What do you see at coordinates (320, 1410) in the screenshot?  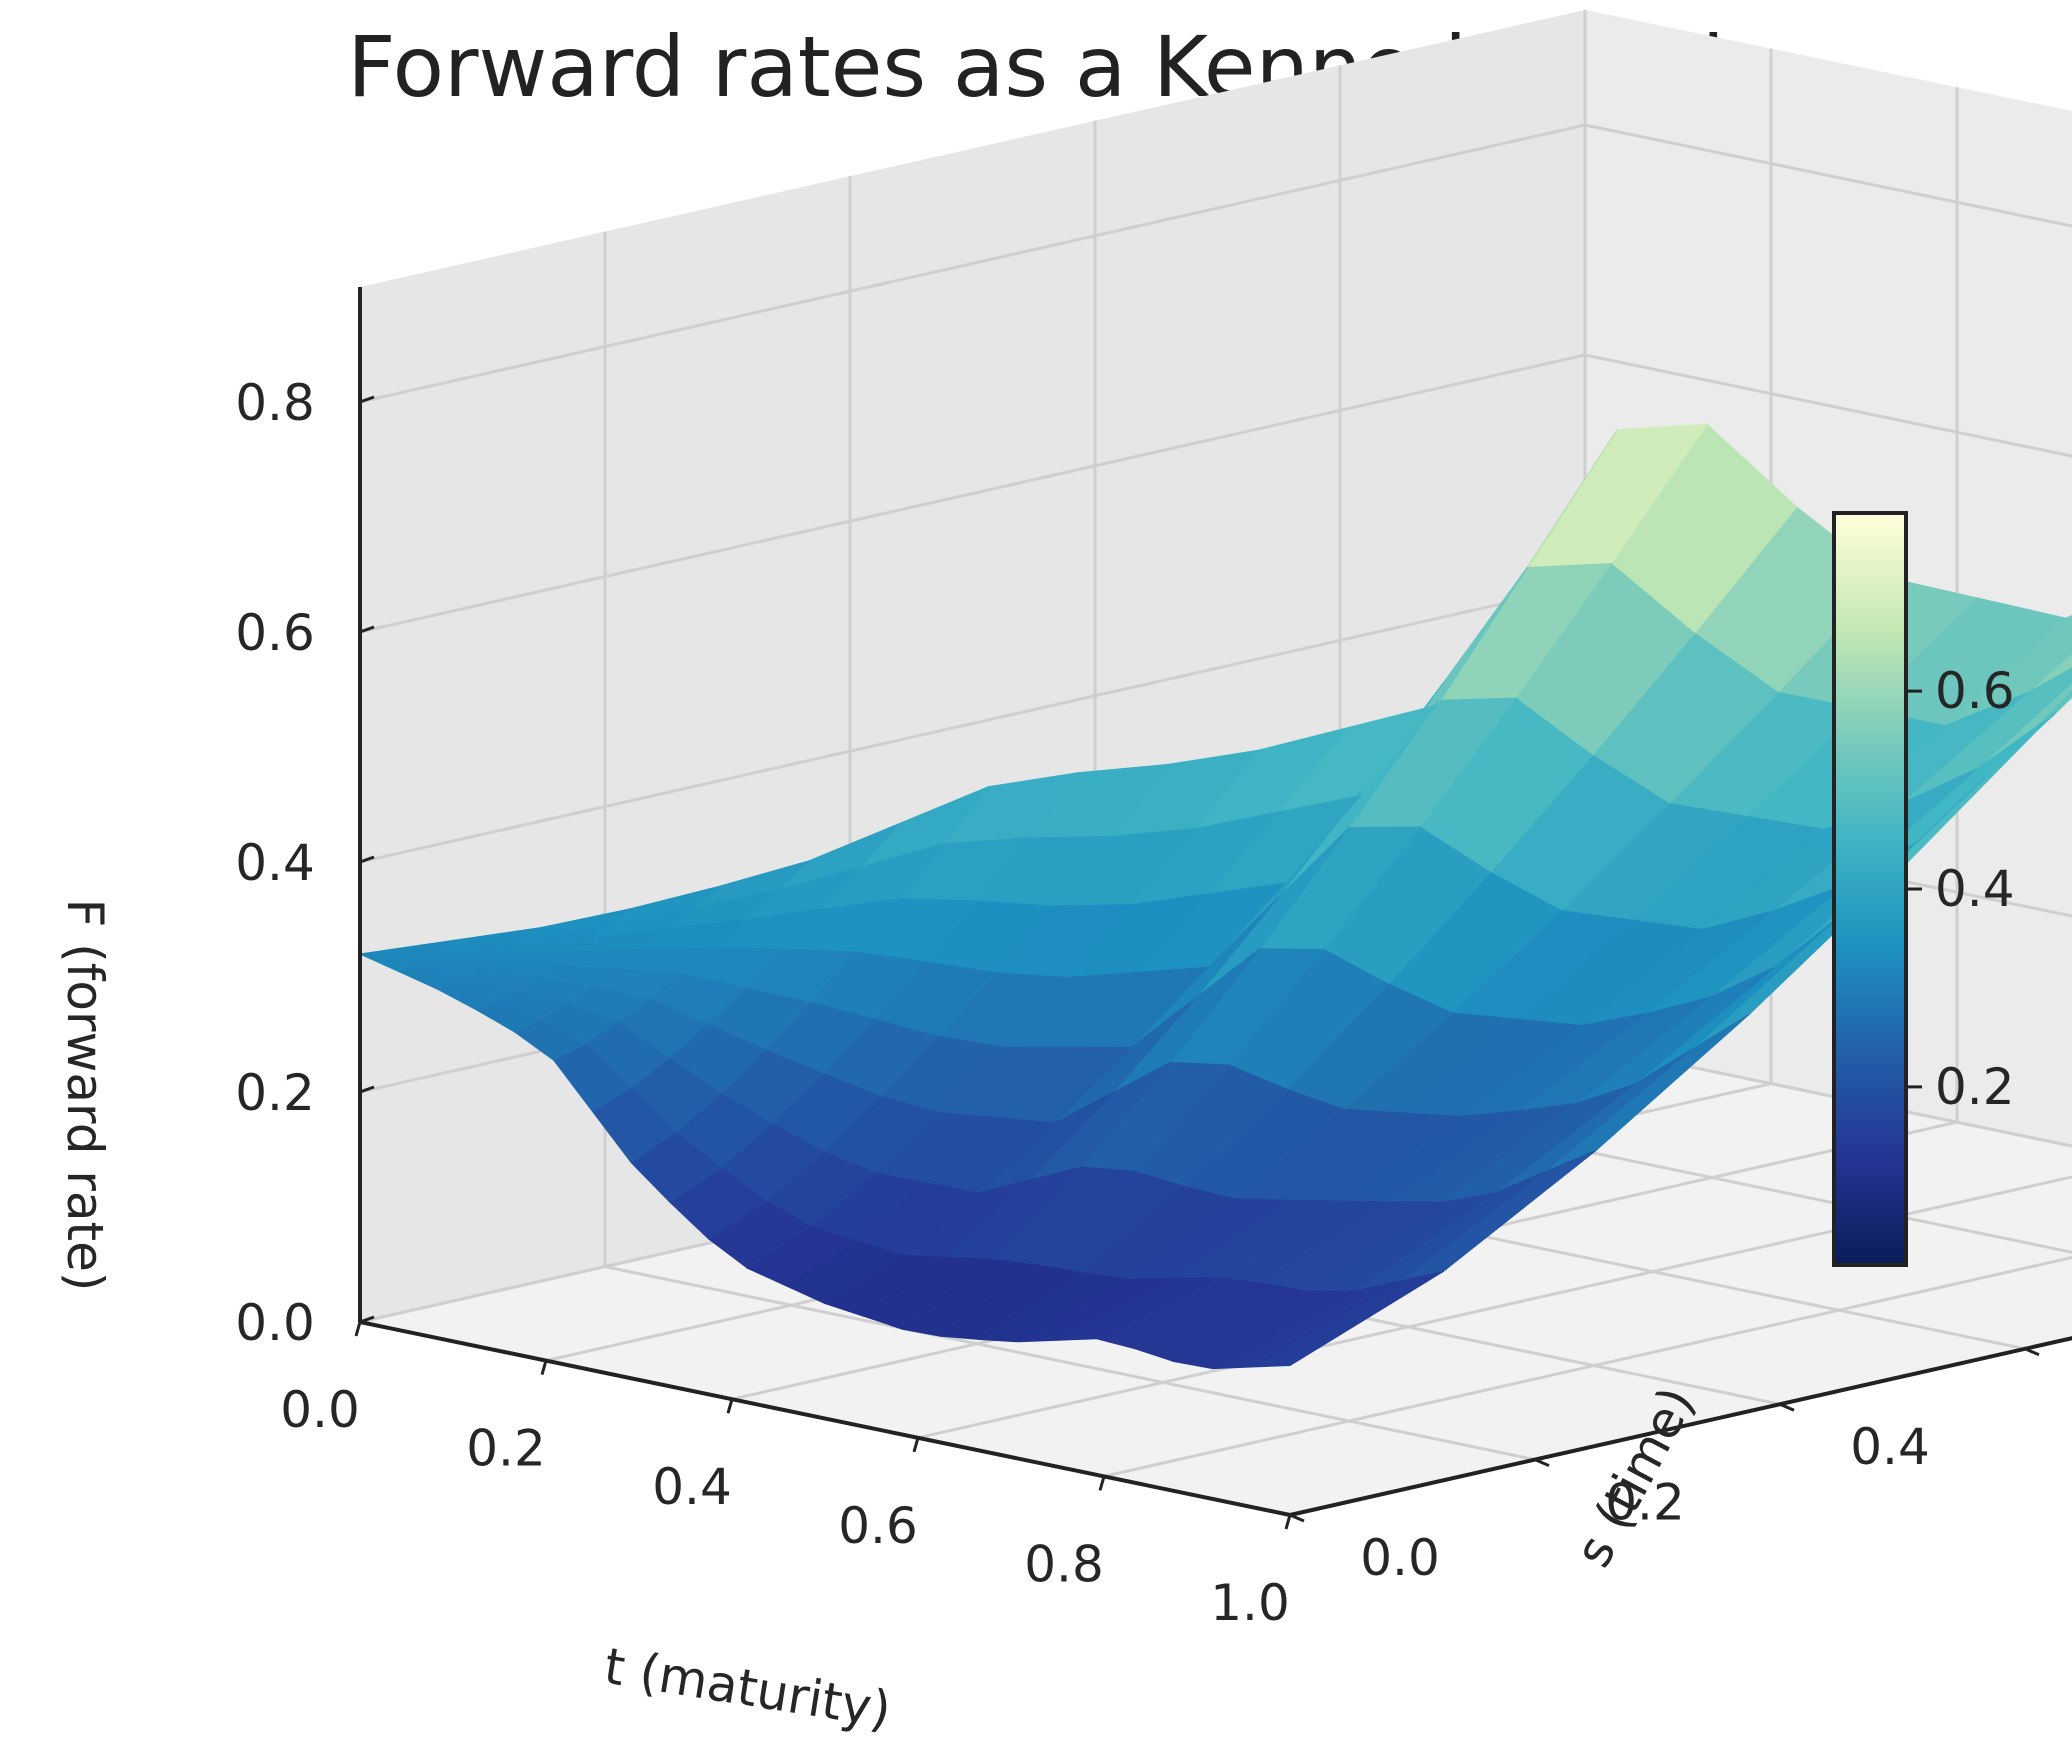 I see `x-tick-label: 0.0` at bounding box center [320, 1410].